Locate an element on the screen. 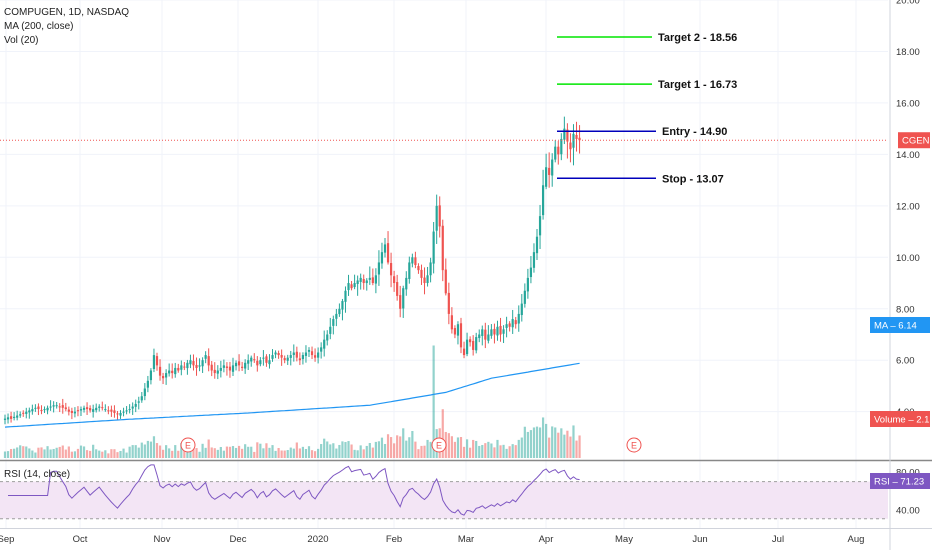  ma-indicator-label: MA (200, close) is located at coordinates (39, 26).